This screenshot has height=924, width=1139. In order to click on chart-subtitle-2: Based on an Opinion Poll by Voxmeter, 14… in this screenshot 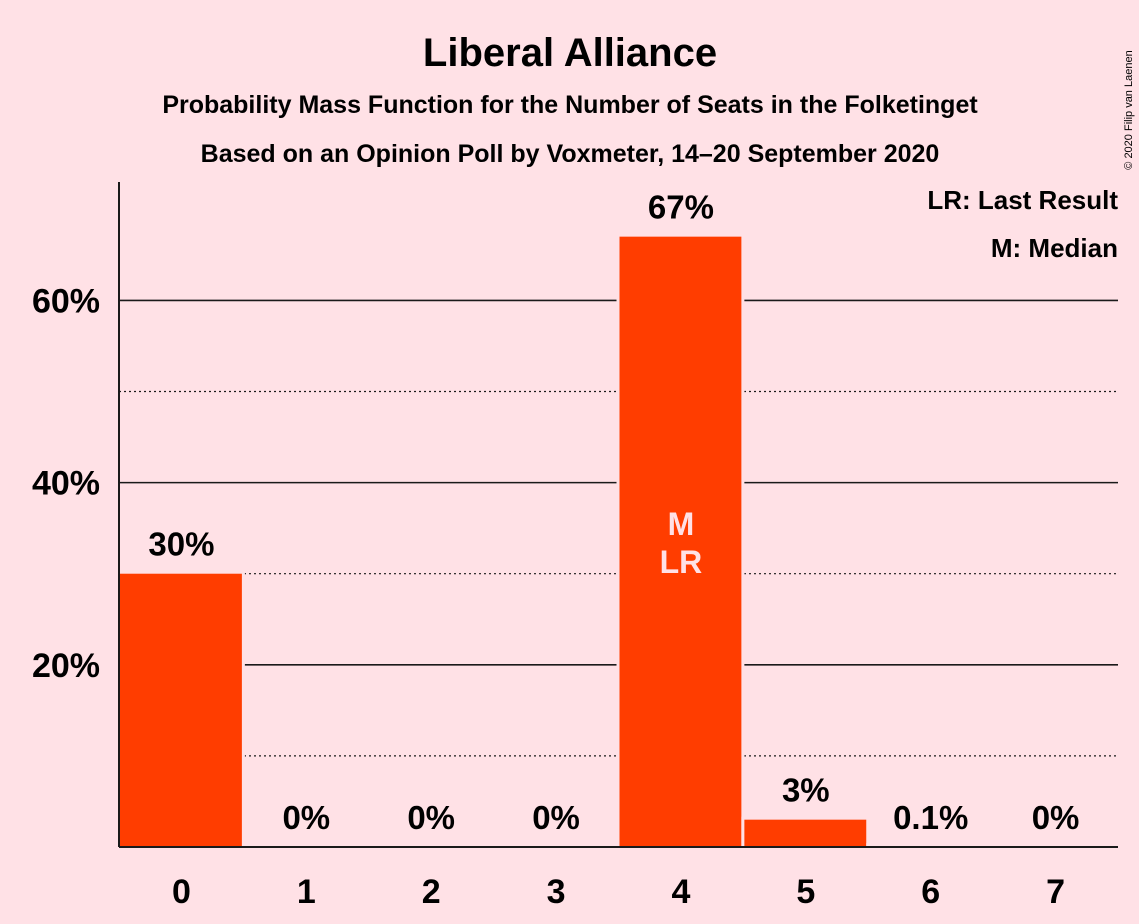, I will do `click(570, 154)`.